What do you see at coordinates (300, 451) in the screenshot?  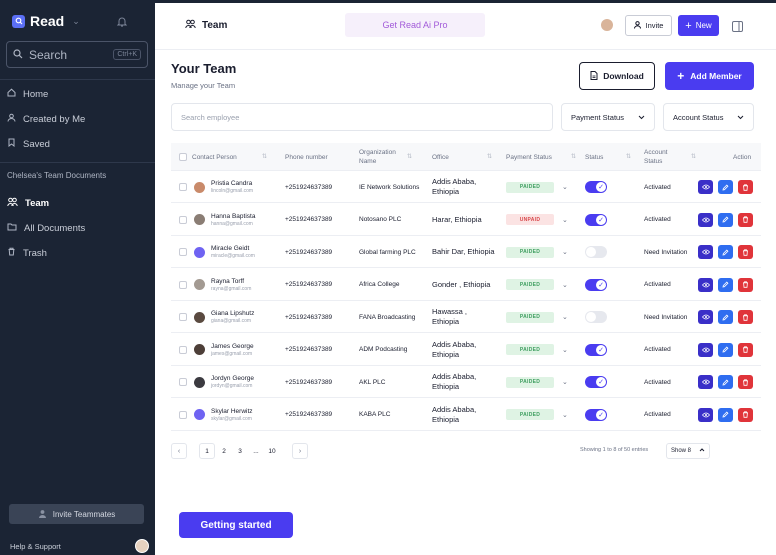 I see `next-page-button: ›` at bounding box center [300, 451].